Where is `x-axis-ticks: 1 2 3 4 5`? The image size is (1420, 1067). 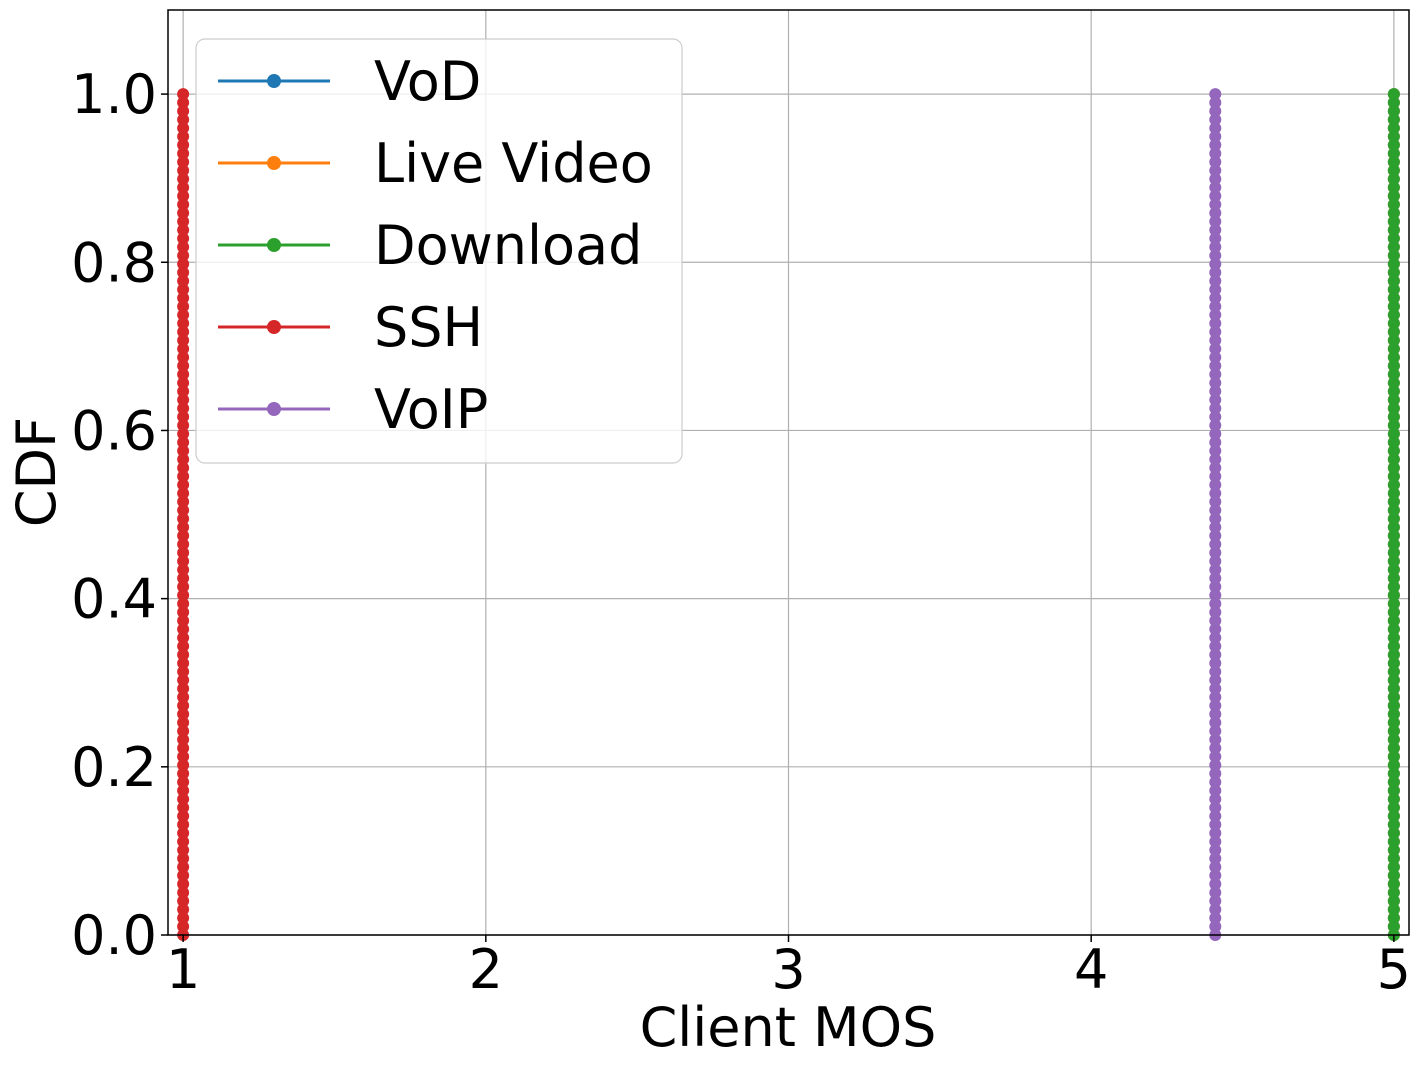
x-axis-ticks: 1 2 3 4 5 is located at coordinates (788, 968).